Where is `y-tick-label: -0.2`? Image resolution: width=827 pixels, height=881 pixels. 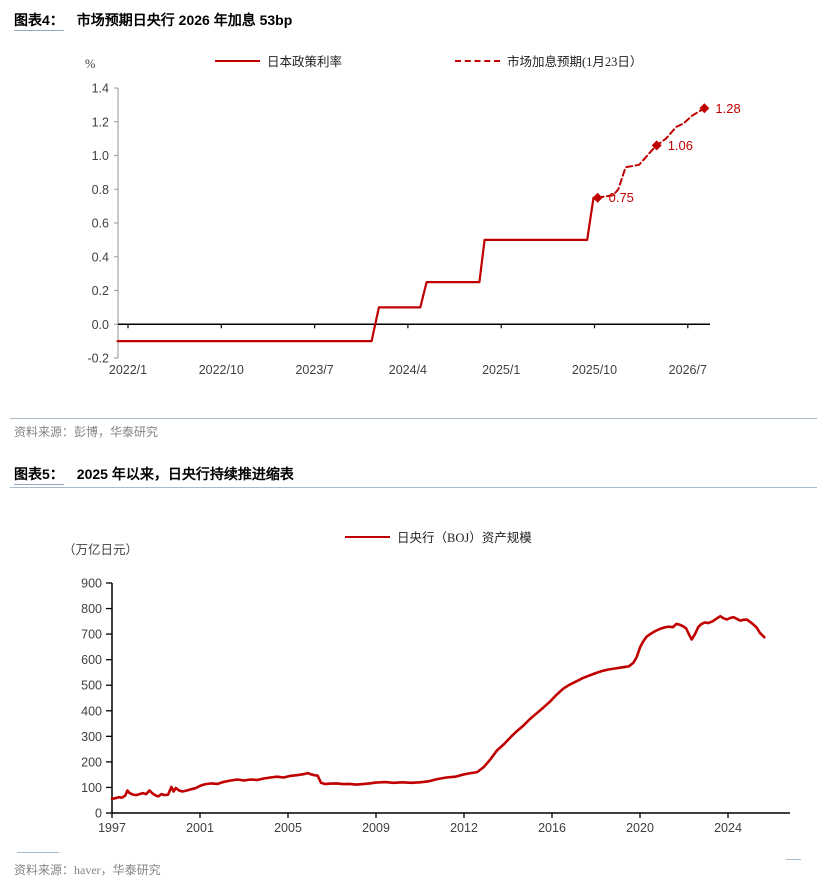 y-tick-label: -0.2 is located at coordinates (98, 359).